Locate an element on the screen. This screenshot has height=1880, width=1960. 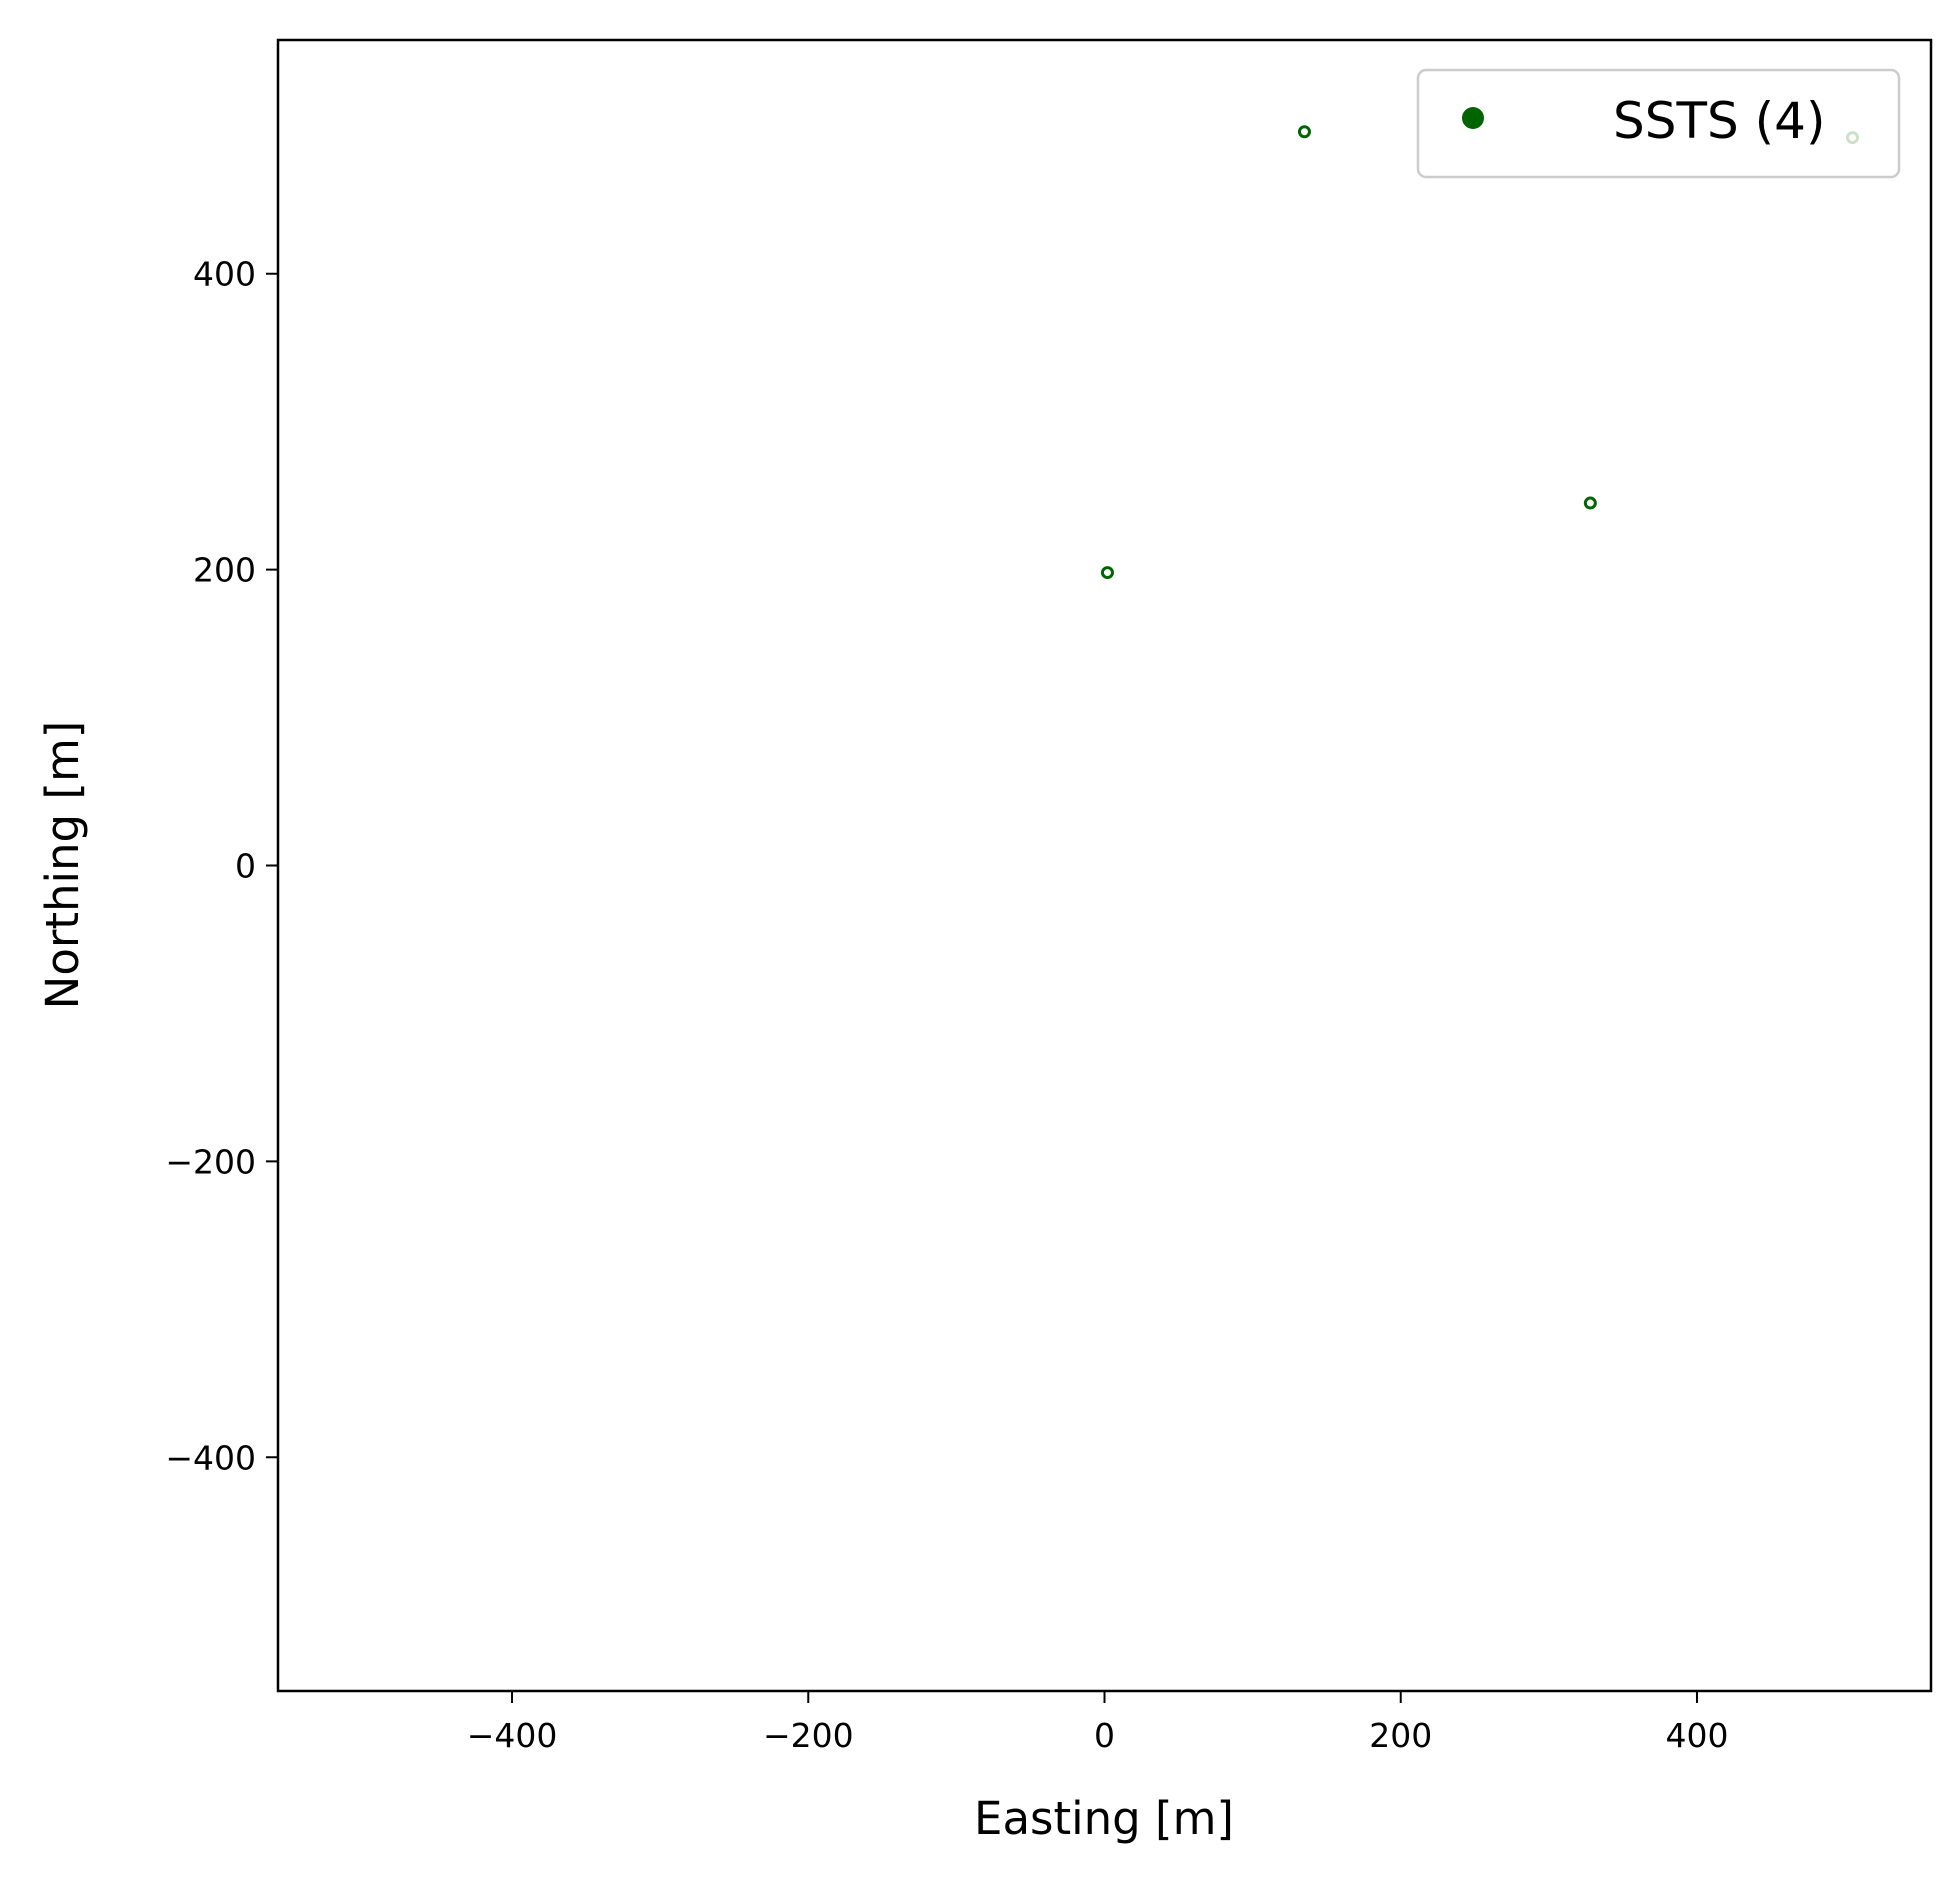
x-axis: −400 −200 0 200 400 is located at coordinates (1097, 1723).